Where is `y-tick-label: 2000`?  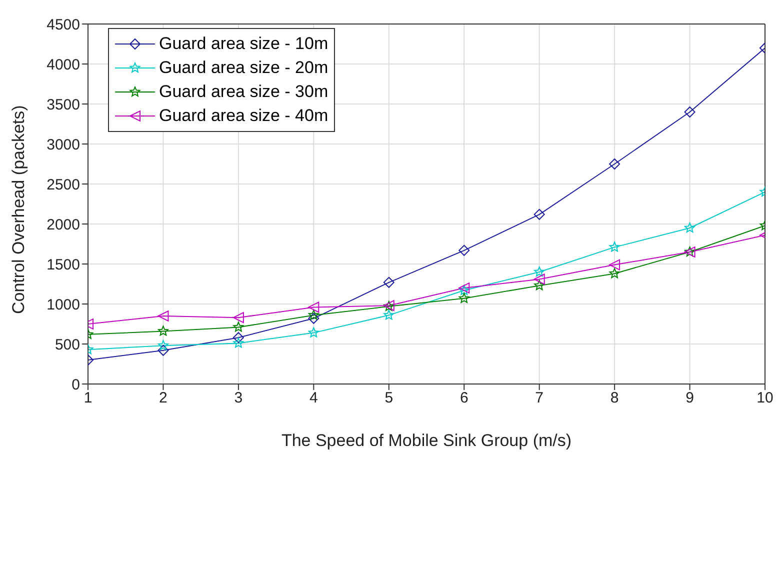 y-tick-label: 2000 is located at coordinates (63, 225).